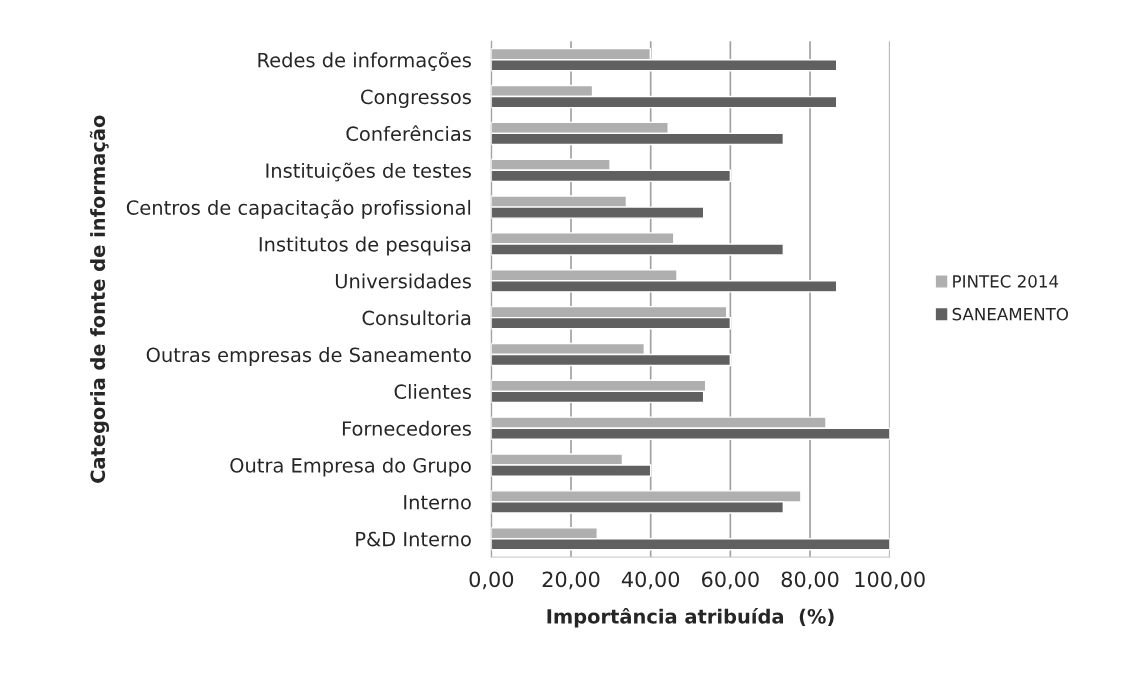  Describe the element at coordinates (571, 580) in the screenshot. I see `x-tick-label: 20,00` at that location.